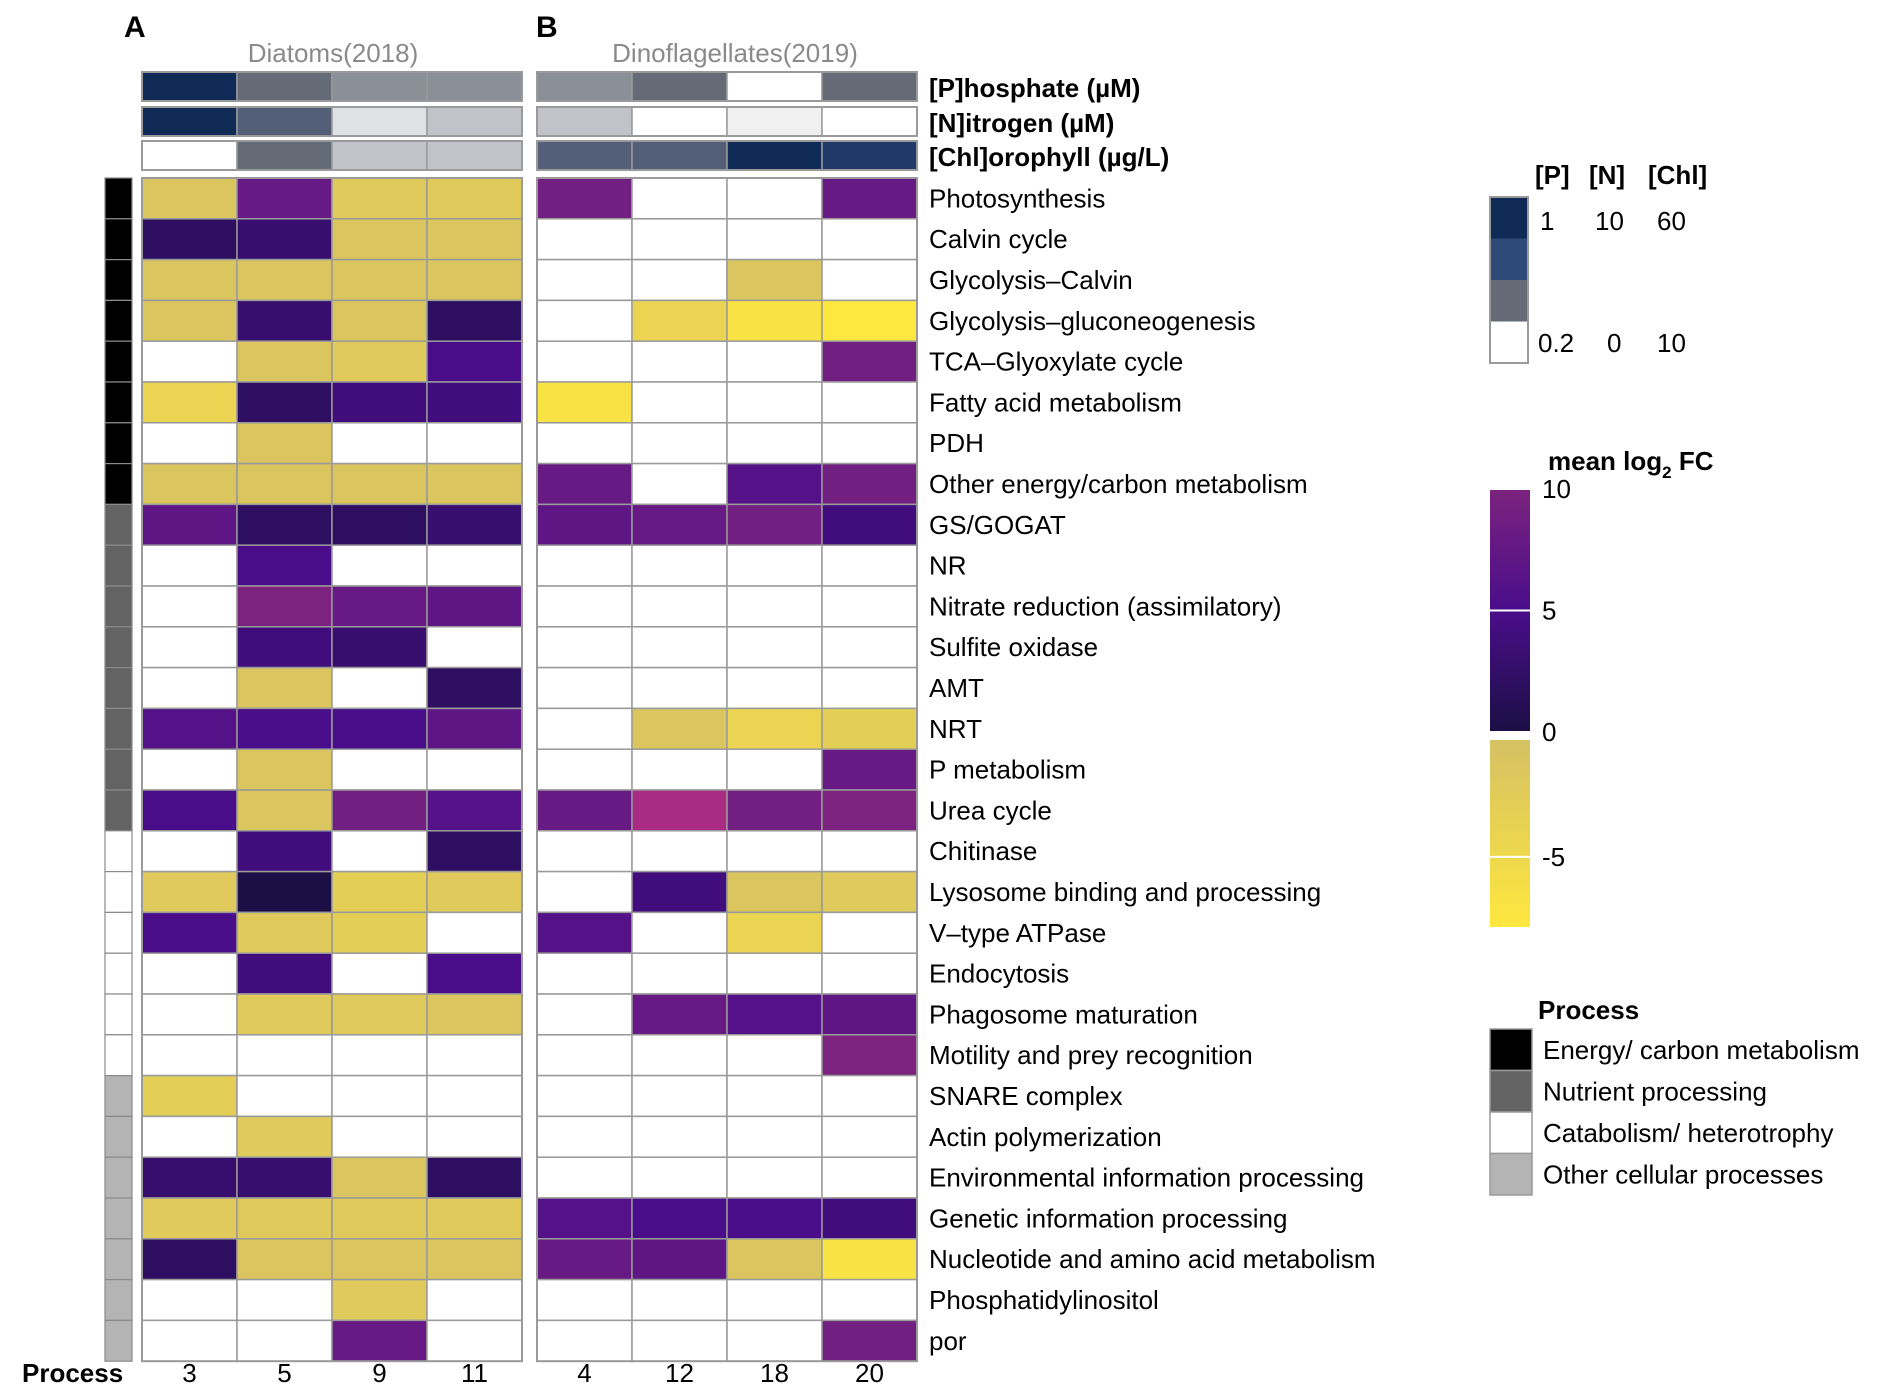 The height and width of the screenshot is (1387, 1902). Describe the element at coordinates (1026, 1096) in the screenshot. I see `row-label: SNARE complex` at that location.